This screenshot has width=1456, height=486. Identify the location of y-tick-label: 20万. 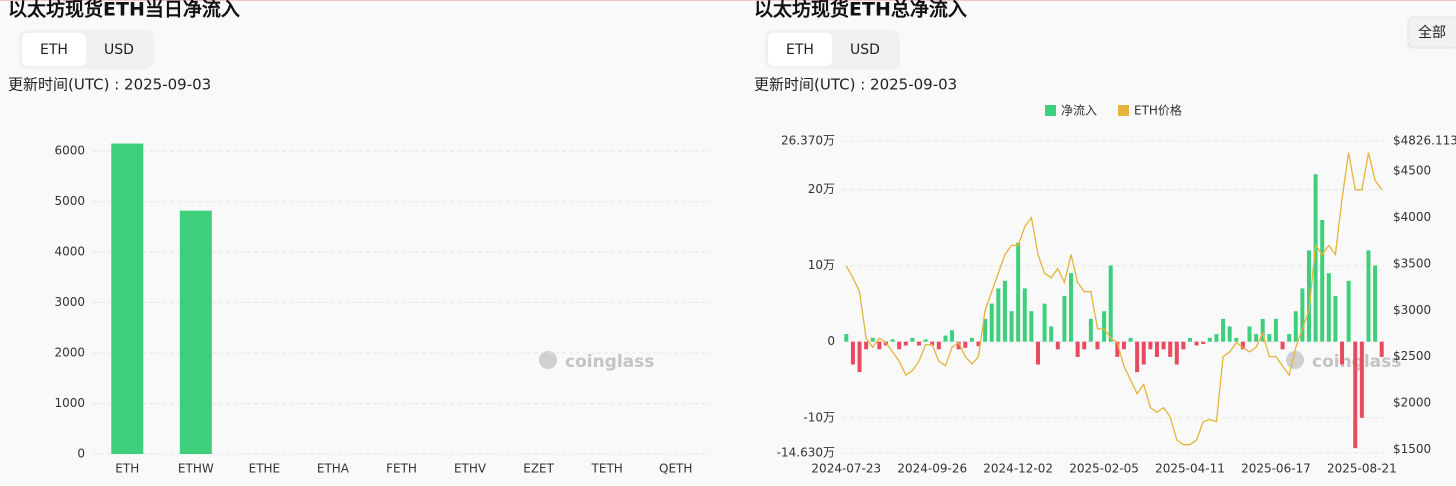
(821, 189).